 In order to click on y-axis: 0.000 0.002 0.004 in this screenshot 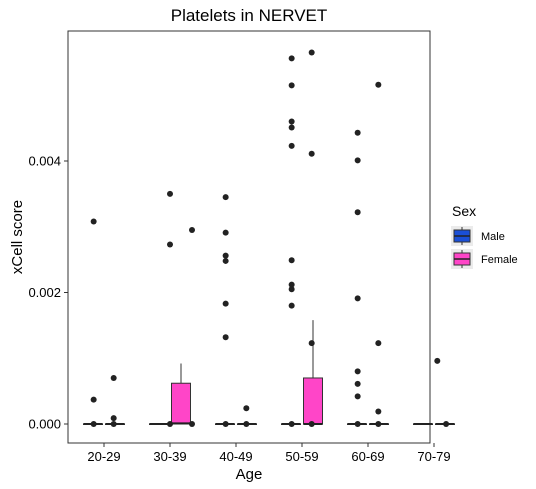, I will do `click(48, 293)`.